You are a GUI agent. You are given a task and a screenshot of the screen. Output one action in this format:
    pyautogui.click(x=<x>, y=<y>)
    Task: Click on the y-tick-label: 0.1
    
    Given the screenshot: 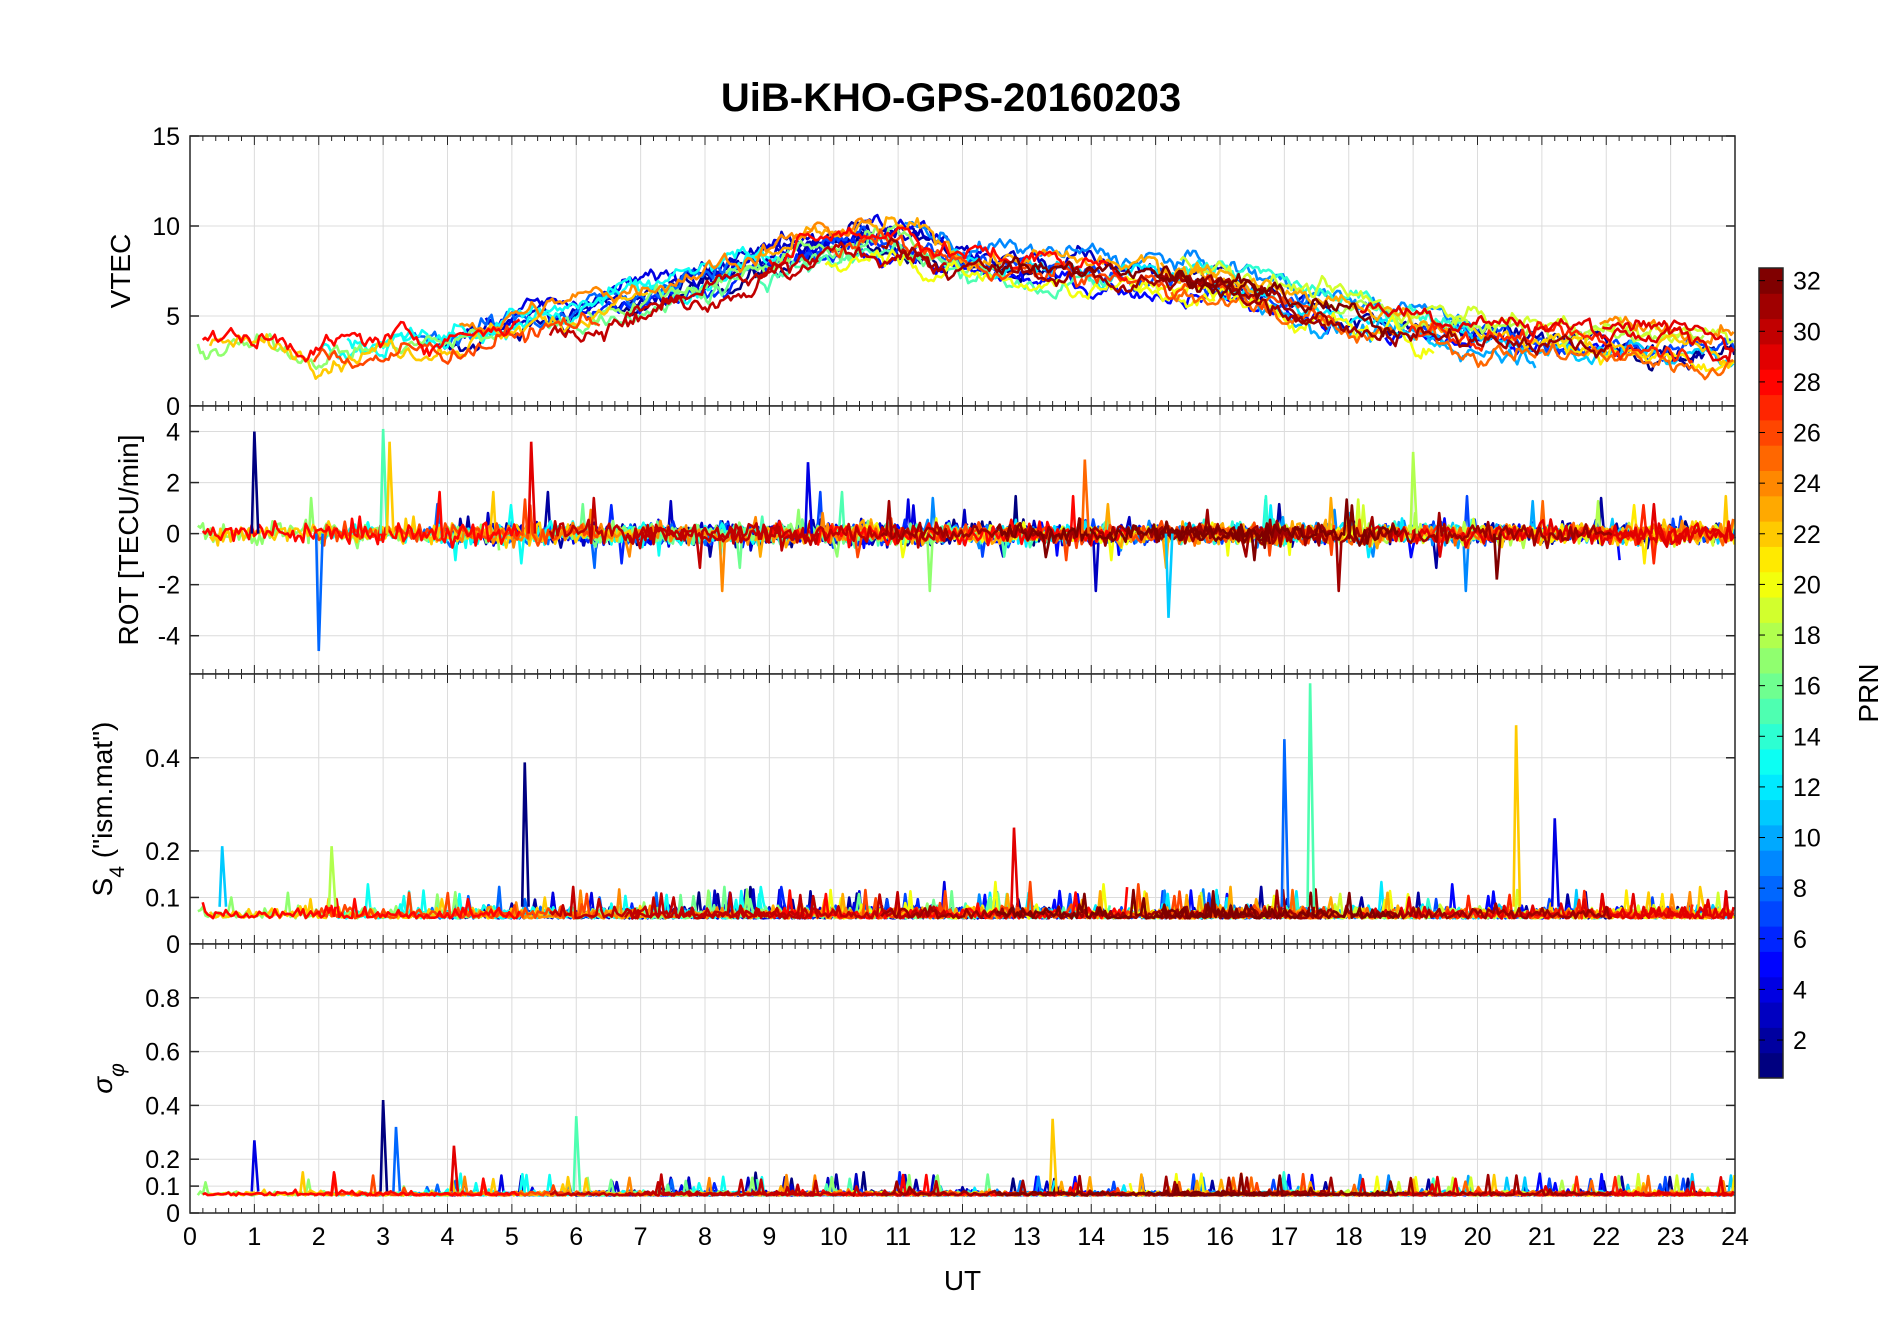 What is the action you would take?
    pyautogui.click(x=162, y=1187)
    